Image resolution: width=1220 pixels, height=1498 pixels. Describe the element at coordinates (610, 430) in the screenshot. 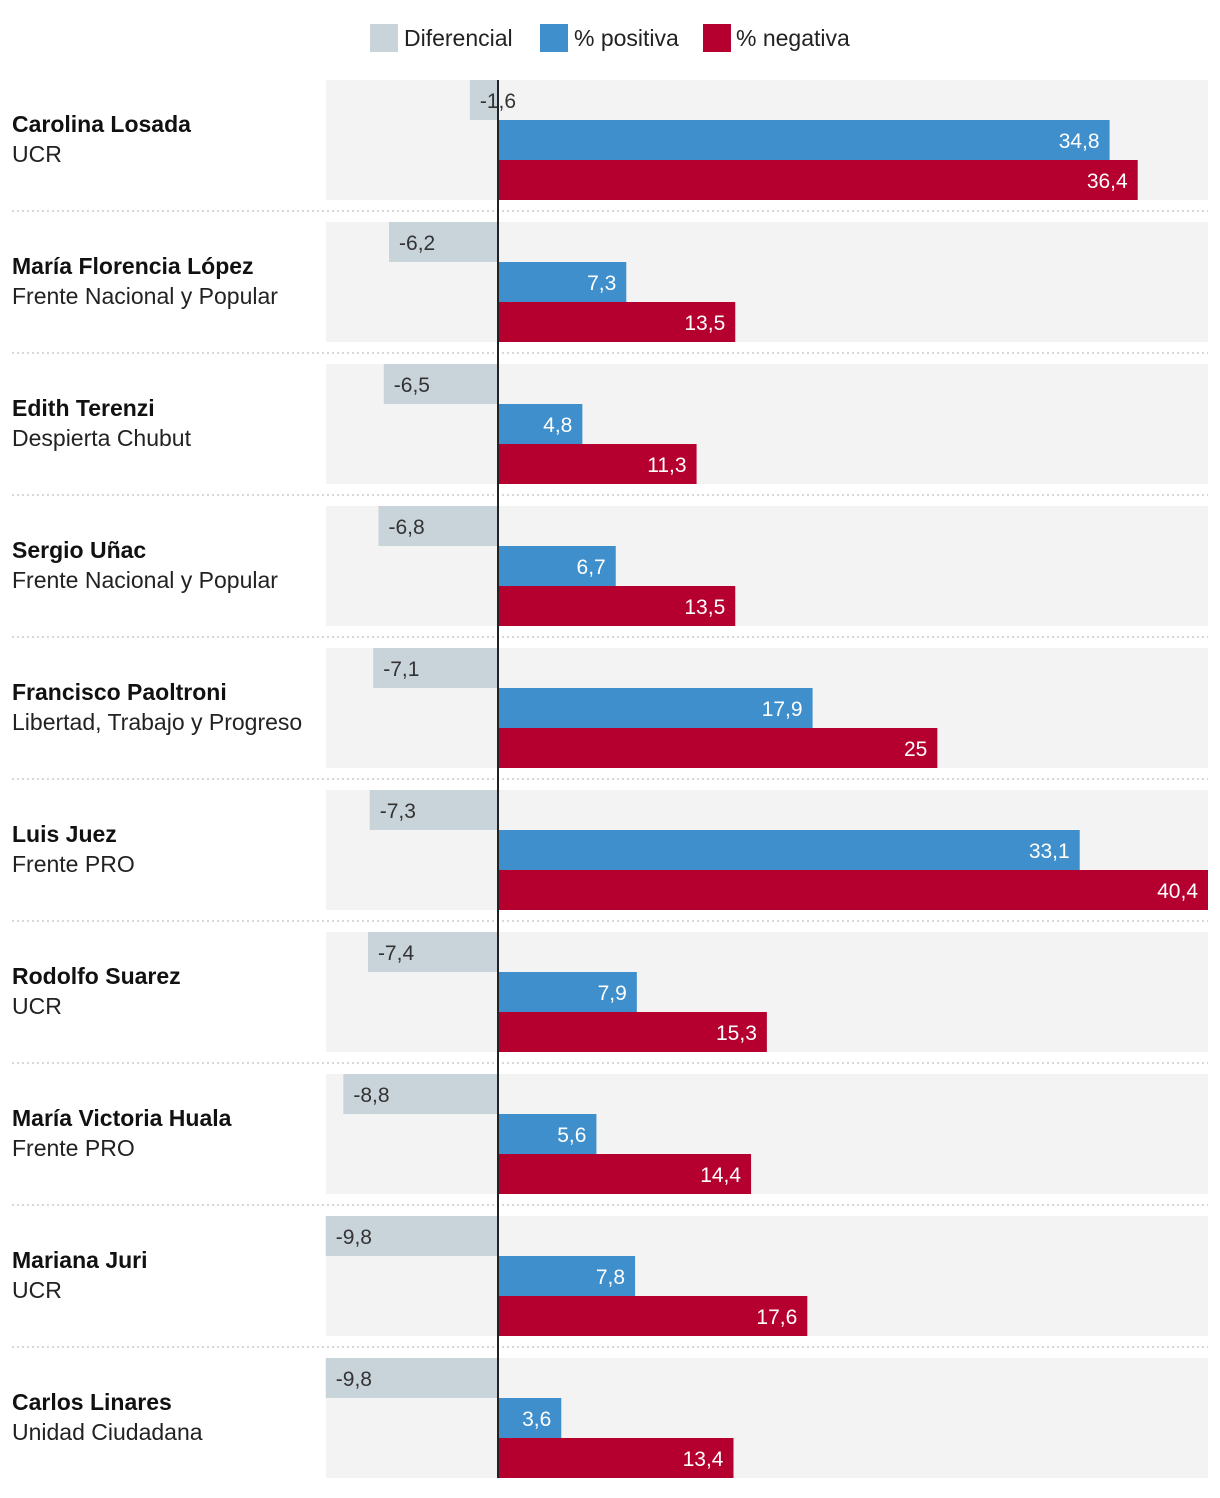

I see `row-2: Edith Terenzi Despierta Chubut -6,5 4,8 11,3` at that location.